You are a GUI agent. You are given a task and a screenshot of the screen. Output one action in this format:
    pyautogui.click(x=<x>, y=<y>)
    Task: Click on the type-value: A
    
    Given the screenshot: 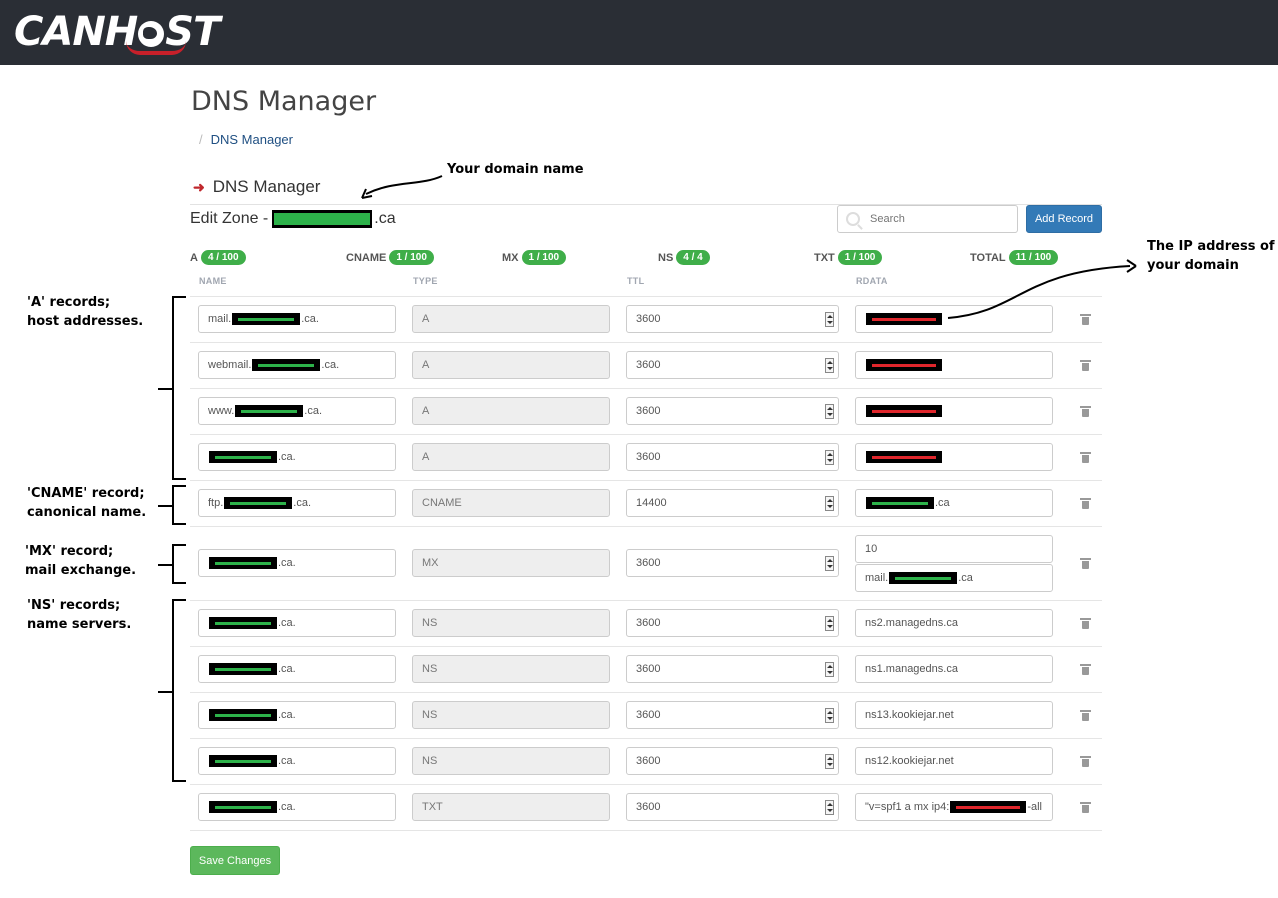 What is the action you would take?
    pyautogui.click(x=426, y=319)
    